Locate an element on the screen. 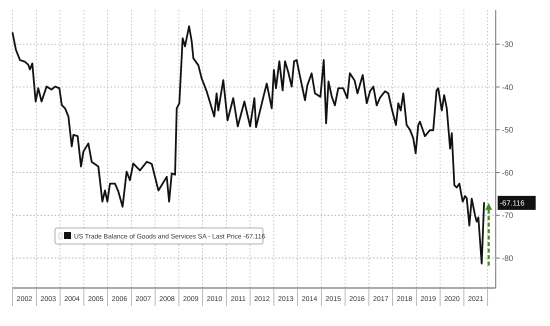  y-tick-label: -50 is located at coordinates (508, 130).